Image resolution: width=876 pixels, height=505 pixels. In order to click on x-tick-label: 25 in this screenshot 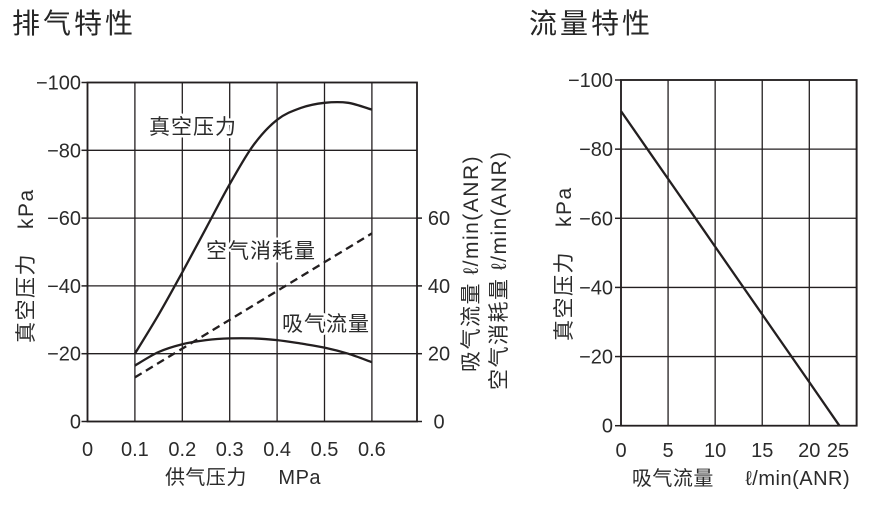, I will do `click(838, 451)`.